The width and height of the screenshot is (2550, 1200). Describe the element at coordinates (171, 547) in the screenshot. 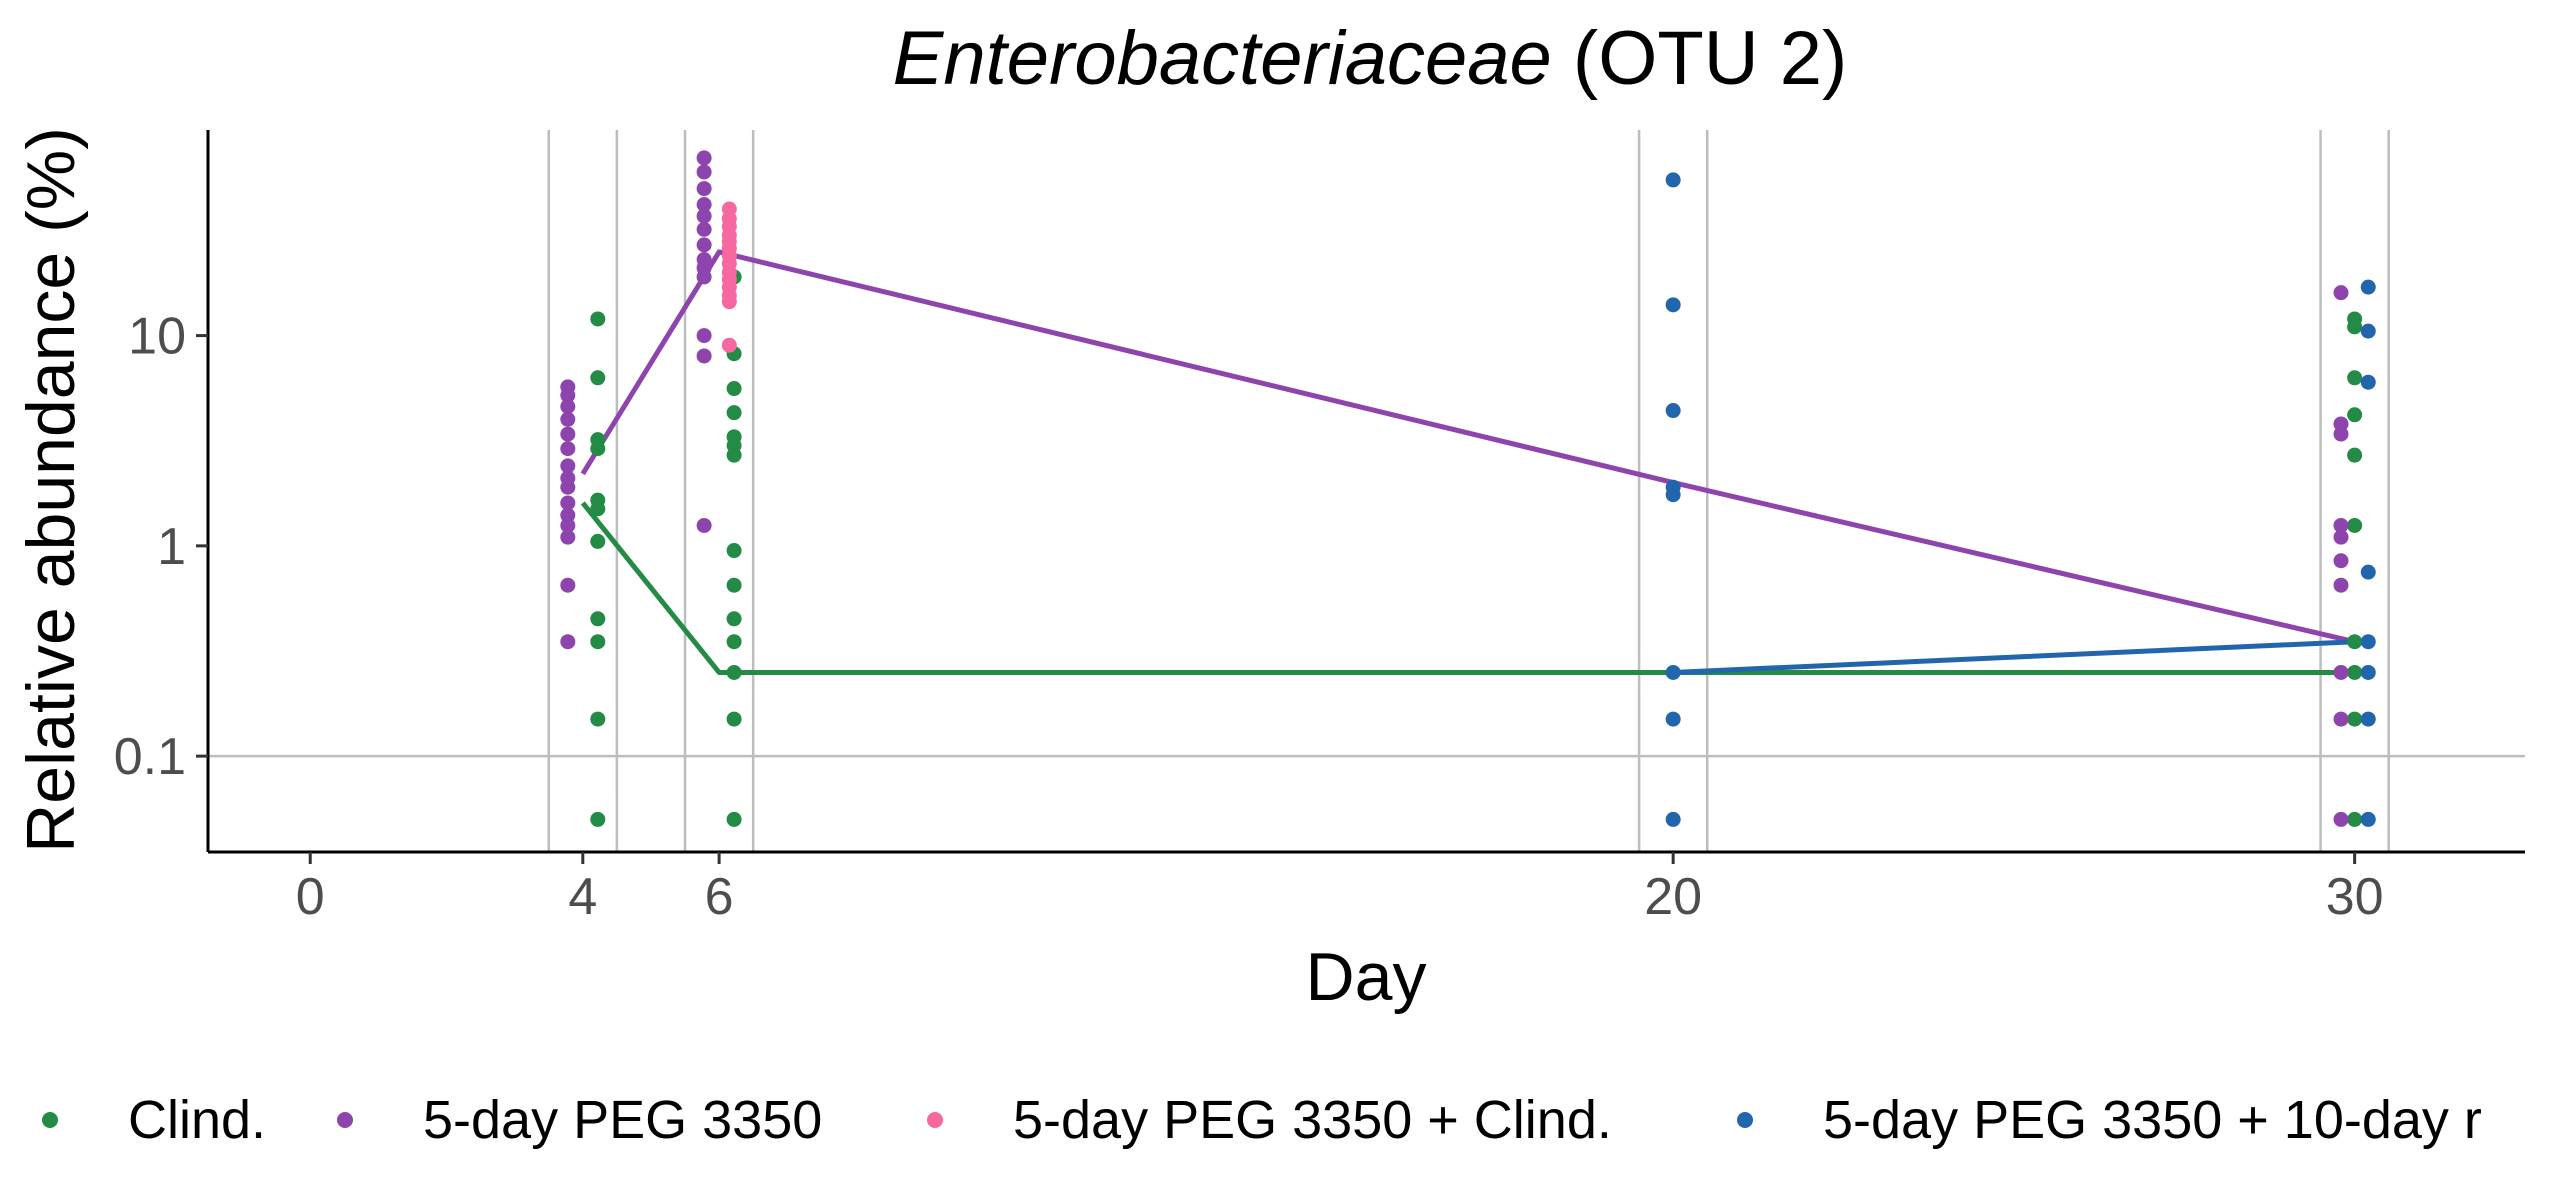

I see `y-tick-label: 1` at that location.